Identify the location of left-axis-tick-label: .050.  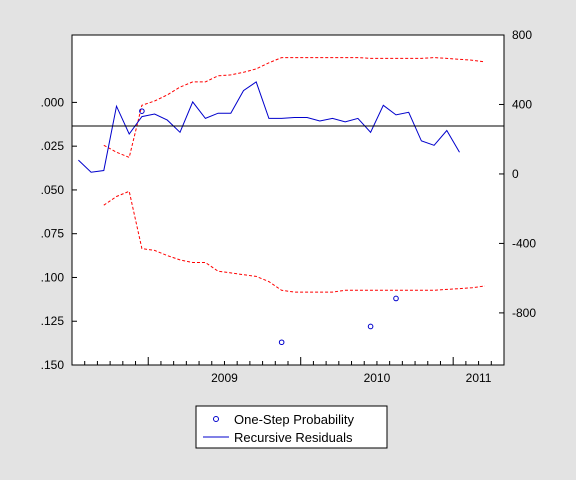
(53, 190).